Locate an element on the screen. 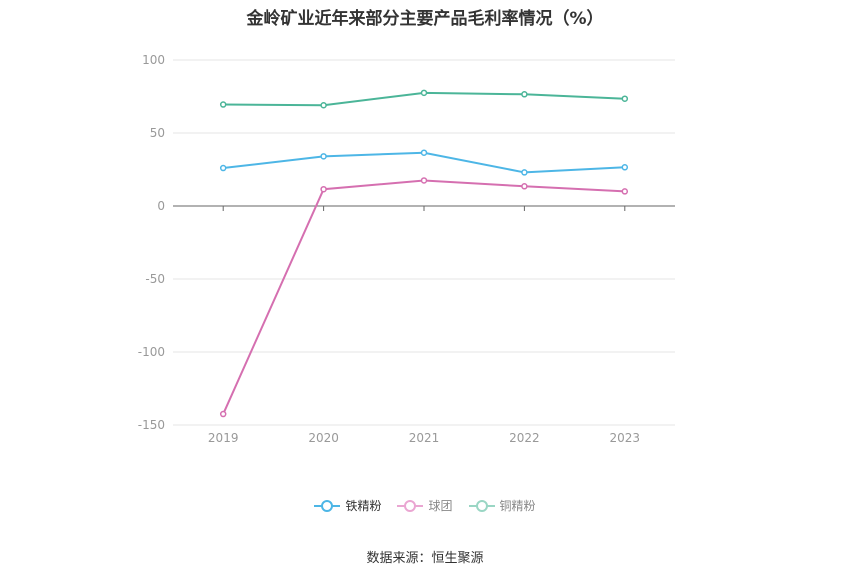  x-tick-label: 2019 is located at coordinates (223, 438).